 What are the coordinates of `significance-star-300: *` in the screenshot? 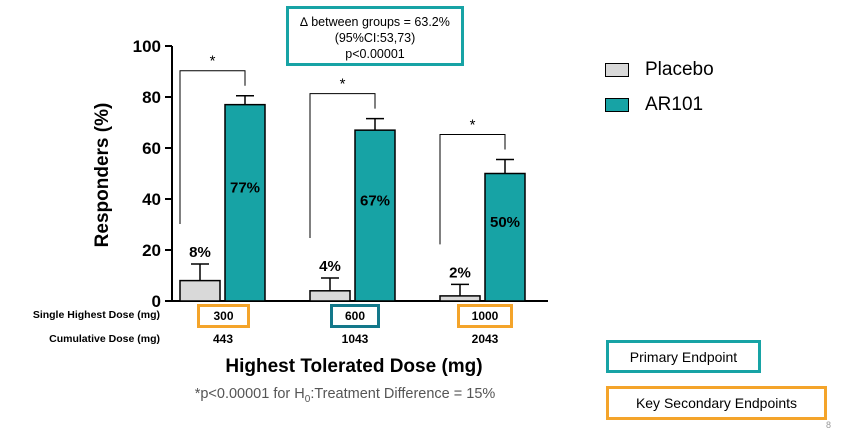 It's located at (213, 61).